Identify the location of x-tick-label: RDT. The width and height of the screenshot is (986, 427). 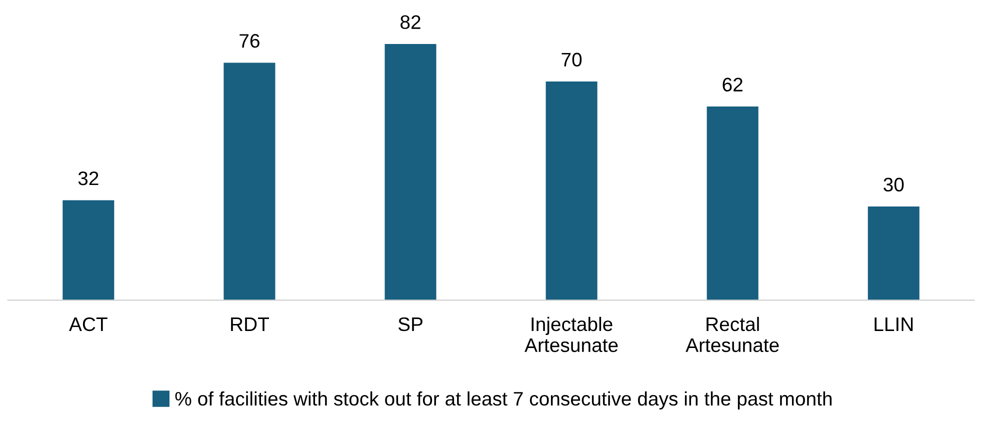
(250, 324).